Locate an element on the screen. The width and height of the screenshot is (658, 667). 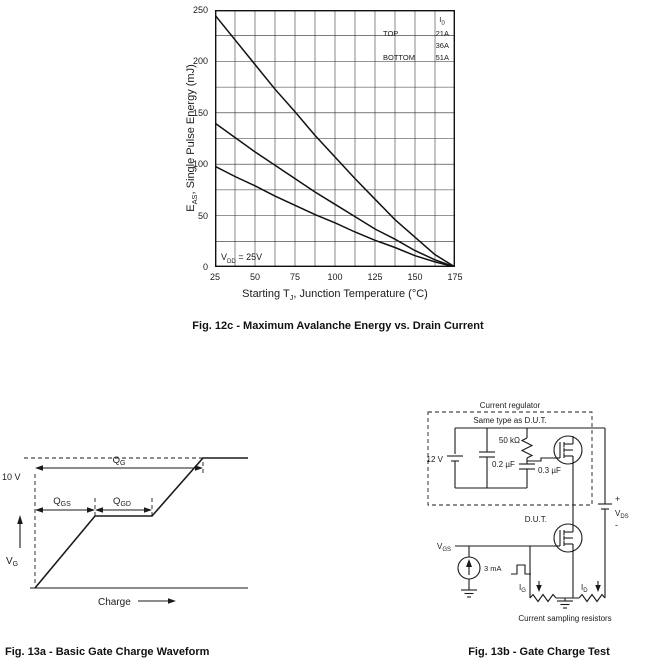
legend-row: TOP 21A is located at coordinates (416, 34).